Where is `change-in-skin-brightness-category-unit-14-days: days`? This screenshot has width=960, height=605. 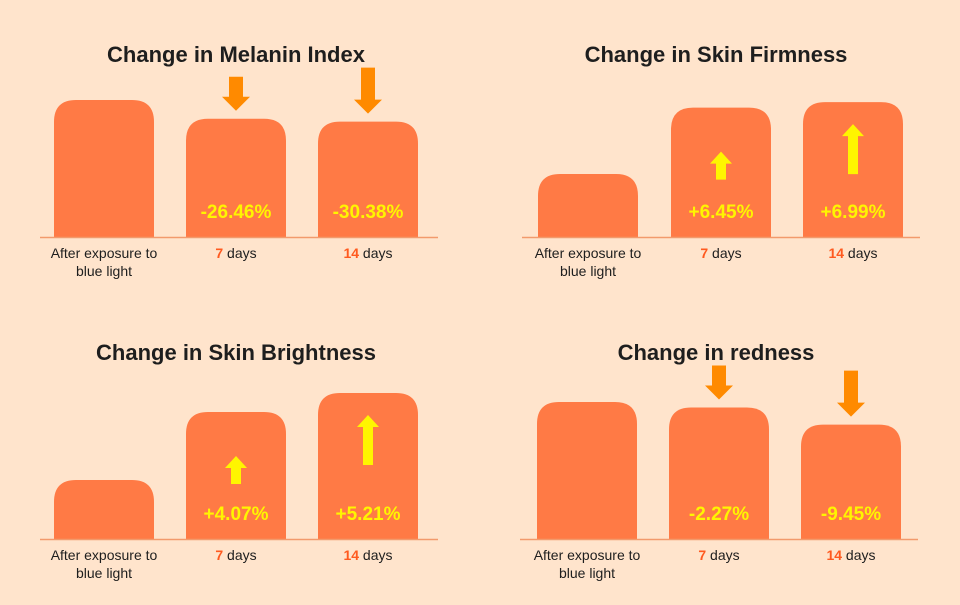 change-in-skin-brightness-category-unit-14-days: days is located at coordinates (375, 555).